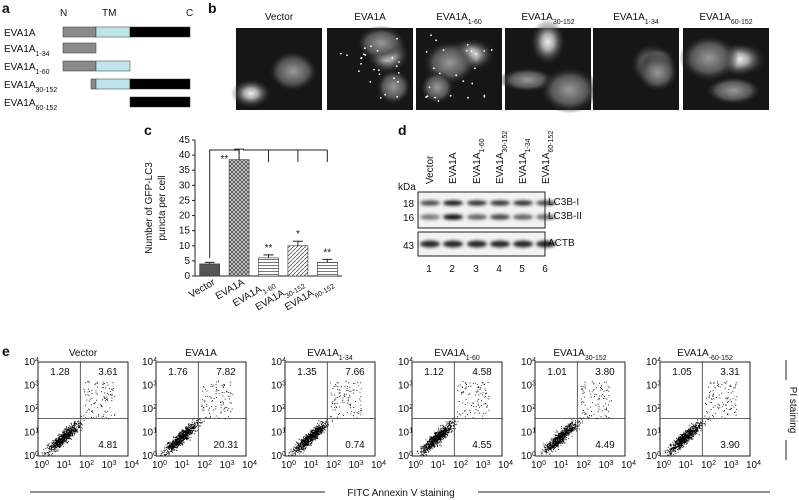  I want to click on significance: **, so click(269, 248).